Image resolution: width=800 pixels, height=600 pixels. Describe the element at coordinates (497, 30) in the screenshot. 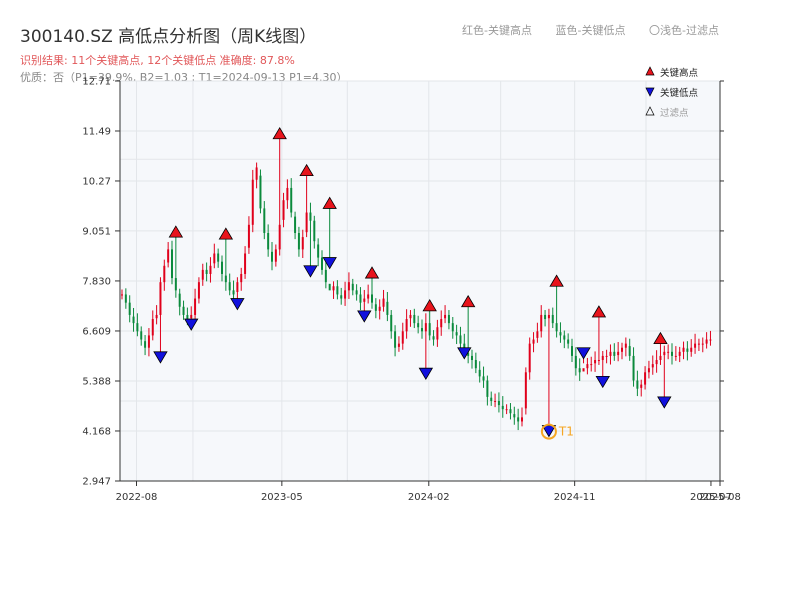

I see `top-legend-red: 红色-关键高点` at that location.